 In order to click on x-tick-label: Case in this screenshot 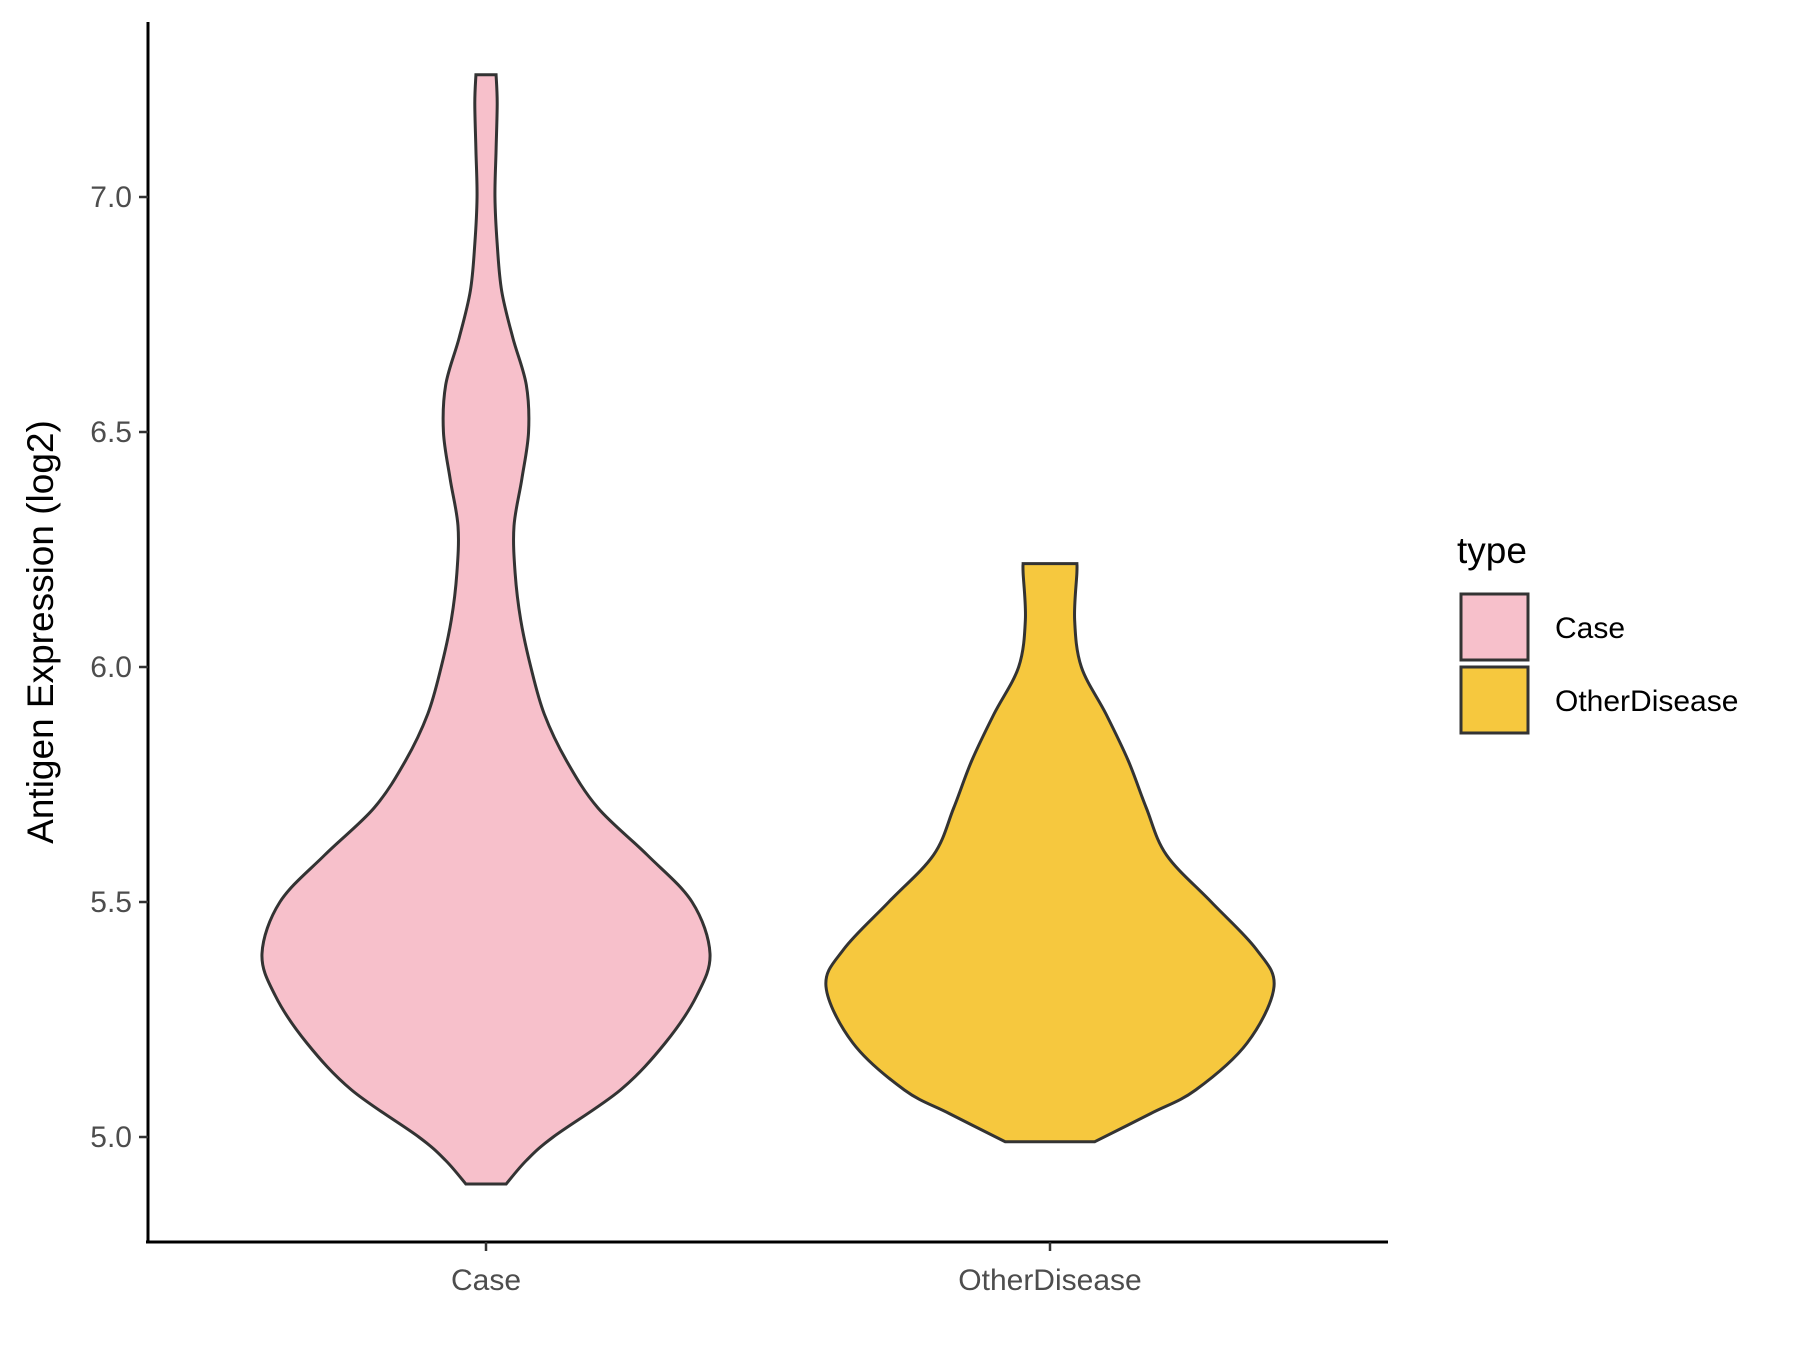, I will do `click(486, 1280)`.